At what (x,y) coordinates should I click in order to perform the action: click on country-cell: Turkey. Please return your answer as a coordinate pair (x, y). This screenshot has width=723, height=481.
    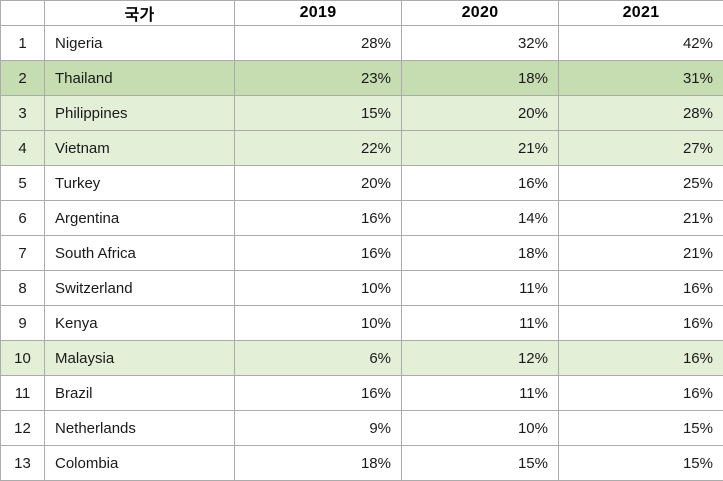
    Looking at the image, I should click on (139, 183).